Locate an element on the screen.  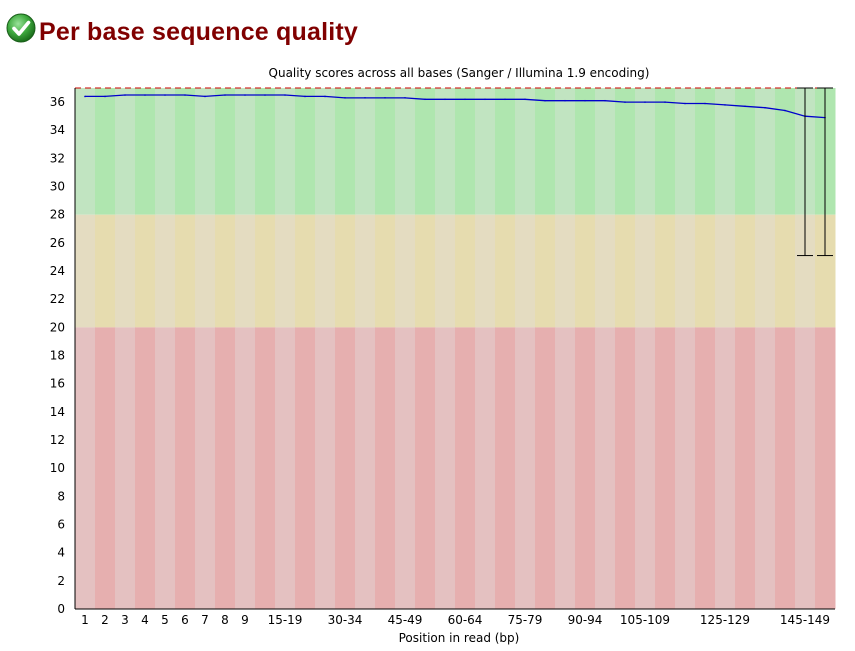
x-tick-label: 45-49 is located at coordinates (405, 620).